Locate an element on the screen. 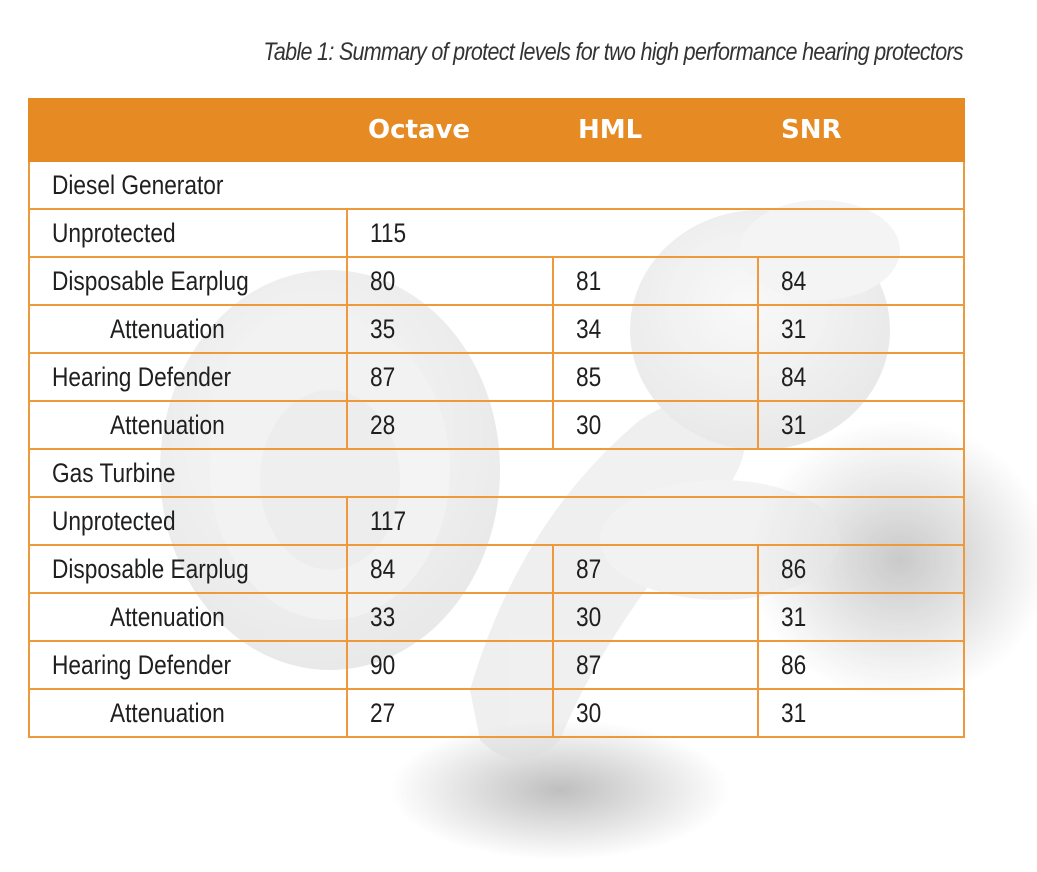 The height and width of the screenshot is (872, 1037). table-row: Disposable Earplug 80 81 84 is located at coordinates (496, 281).